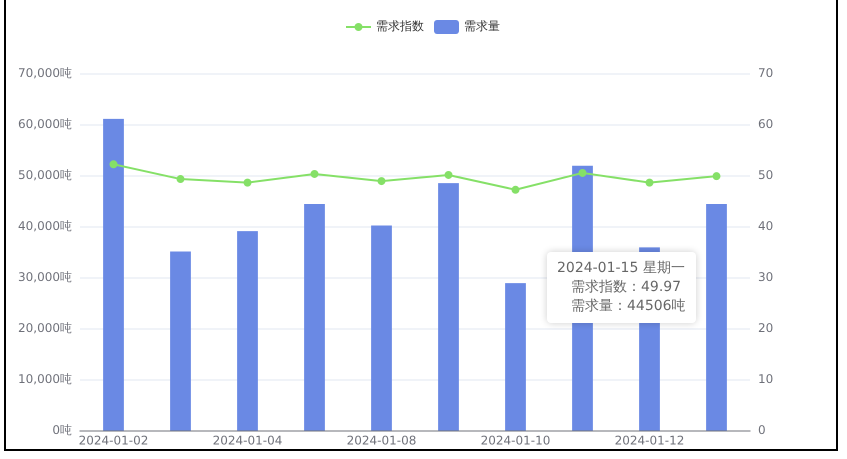  What do you see at coordinates (400, 26) in the screenshot?
I see `legend-label: 需求指数` at bounding box center [400, 26].